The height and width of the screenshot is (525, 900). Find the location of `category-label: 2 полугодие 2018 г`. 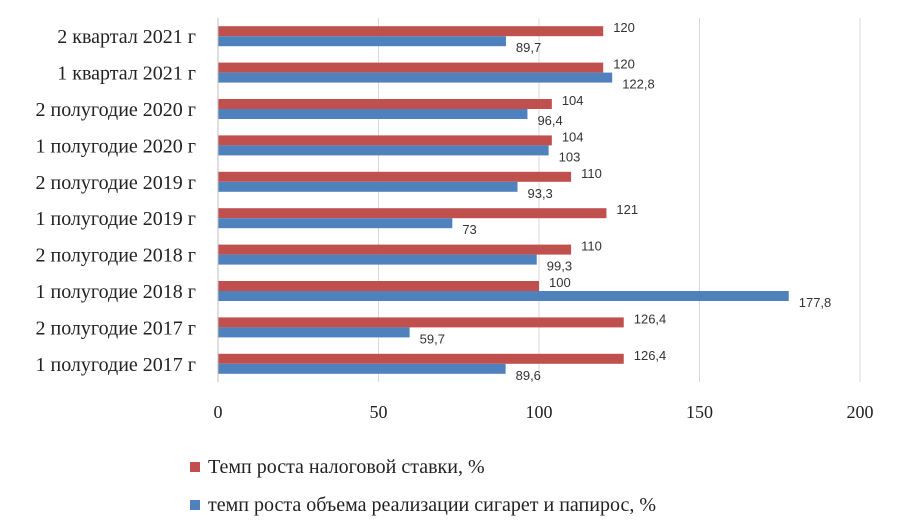

category-label: 2 полугодие 2018 г is located at coordinates (115, 256).